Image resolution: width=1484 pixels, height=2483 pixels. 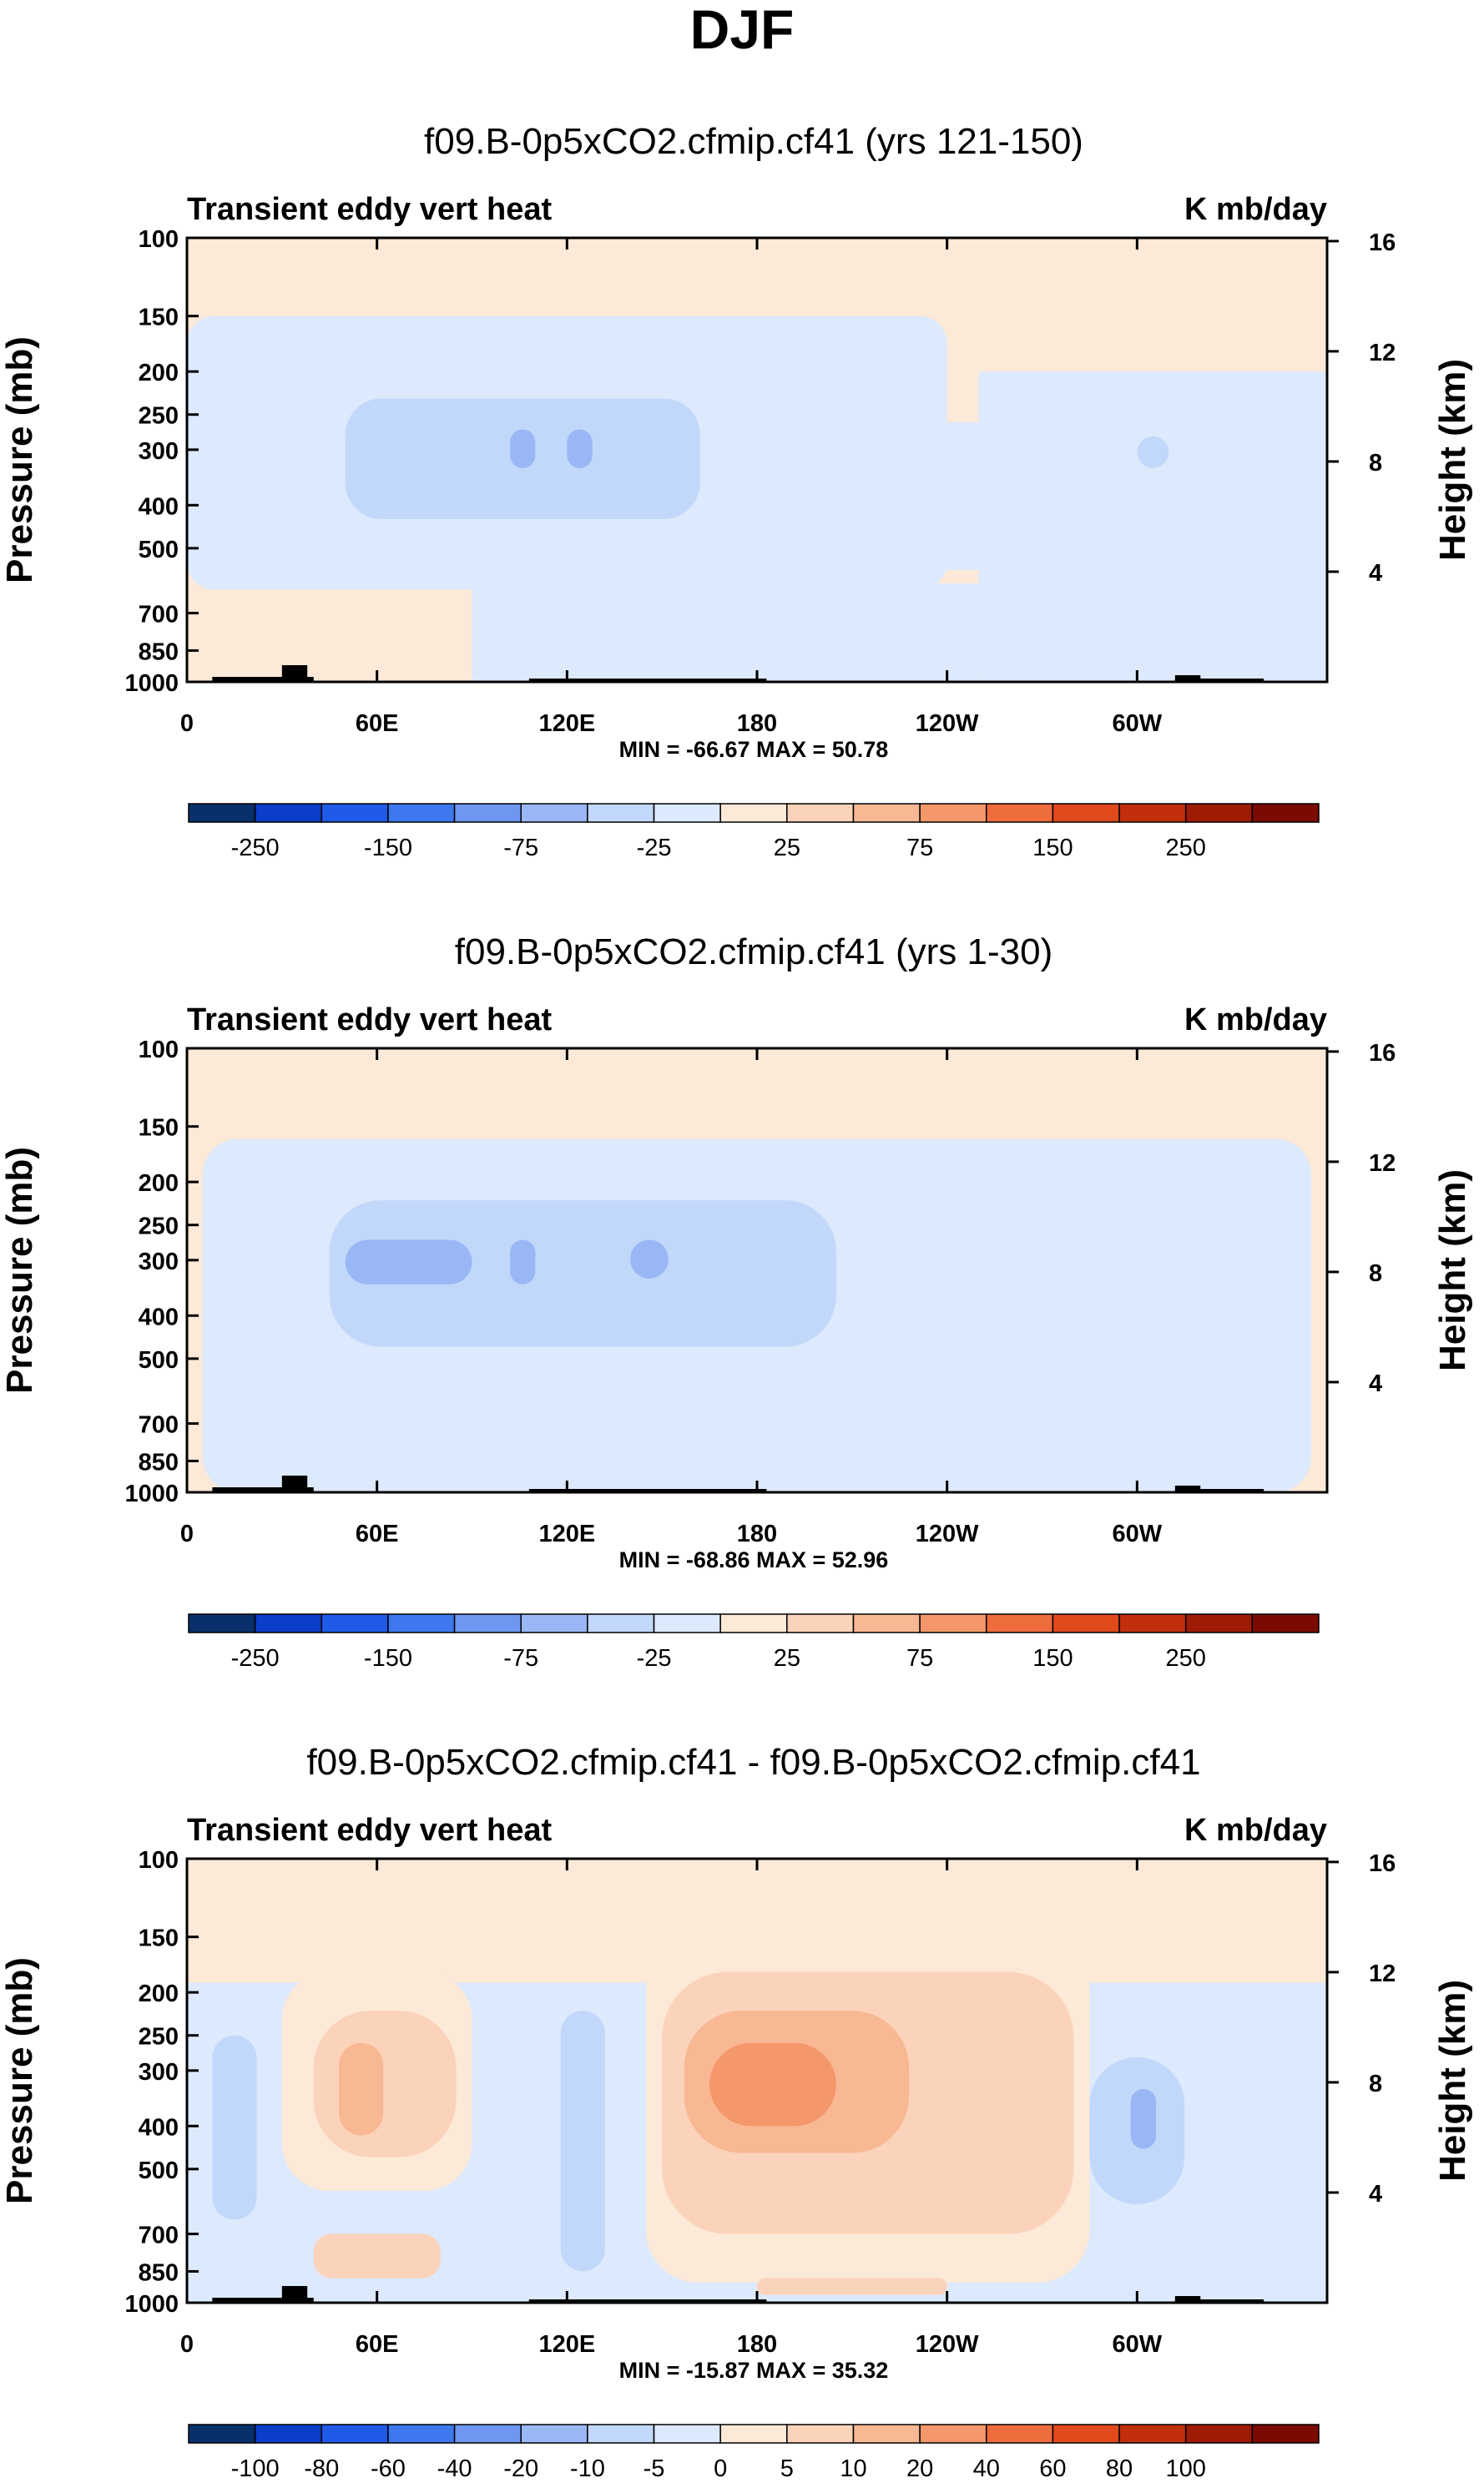 What do you see at coordinates (159, 452) in the screenshot?
I see `y-tick-label: 300` at bounding box center [159, 452].